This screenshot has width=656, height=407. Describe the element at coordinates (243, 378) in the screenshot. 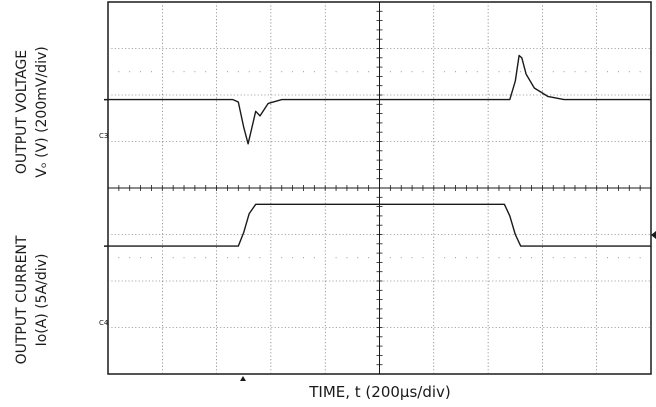

I see `trigger-marker-icon` at that location.